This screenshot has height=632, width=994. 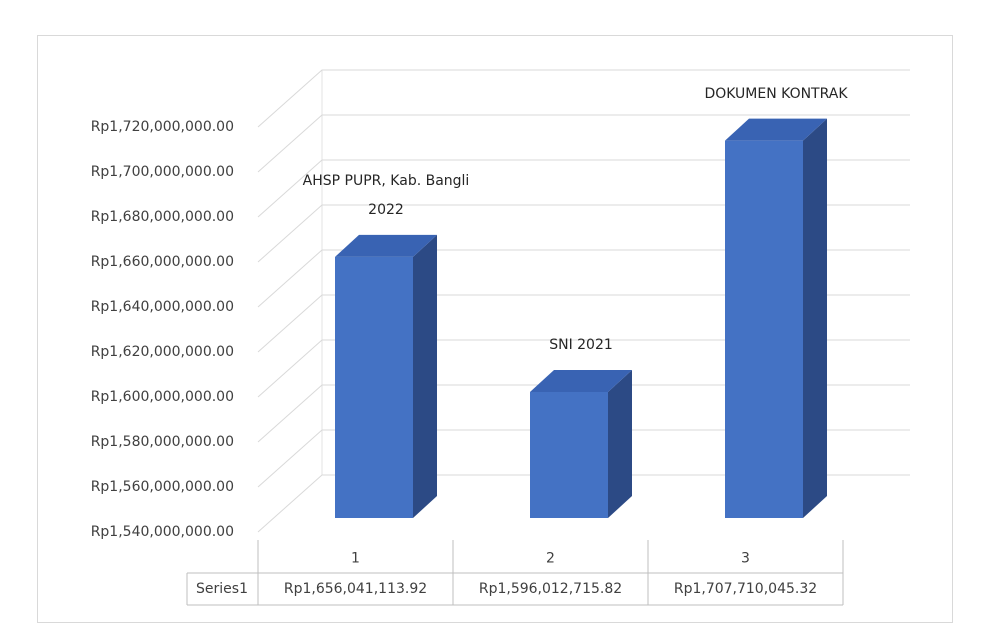 What do you see at coordinates (355, 589) in the screenshot?
I see `table-value: Rp1,656,041,113.92` at bounding box center [355, 589].